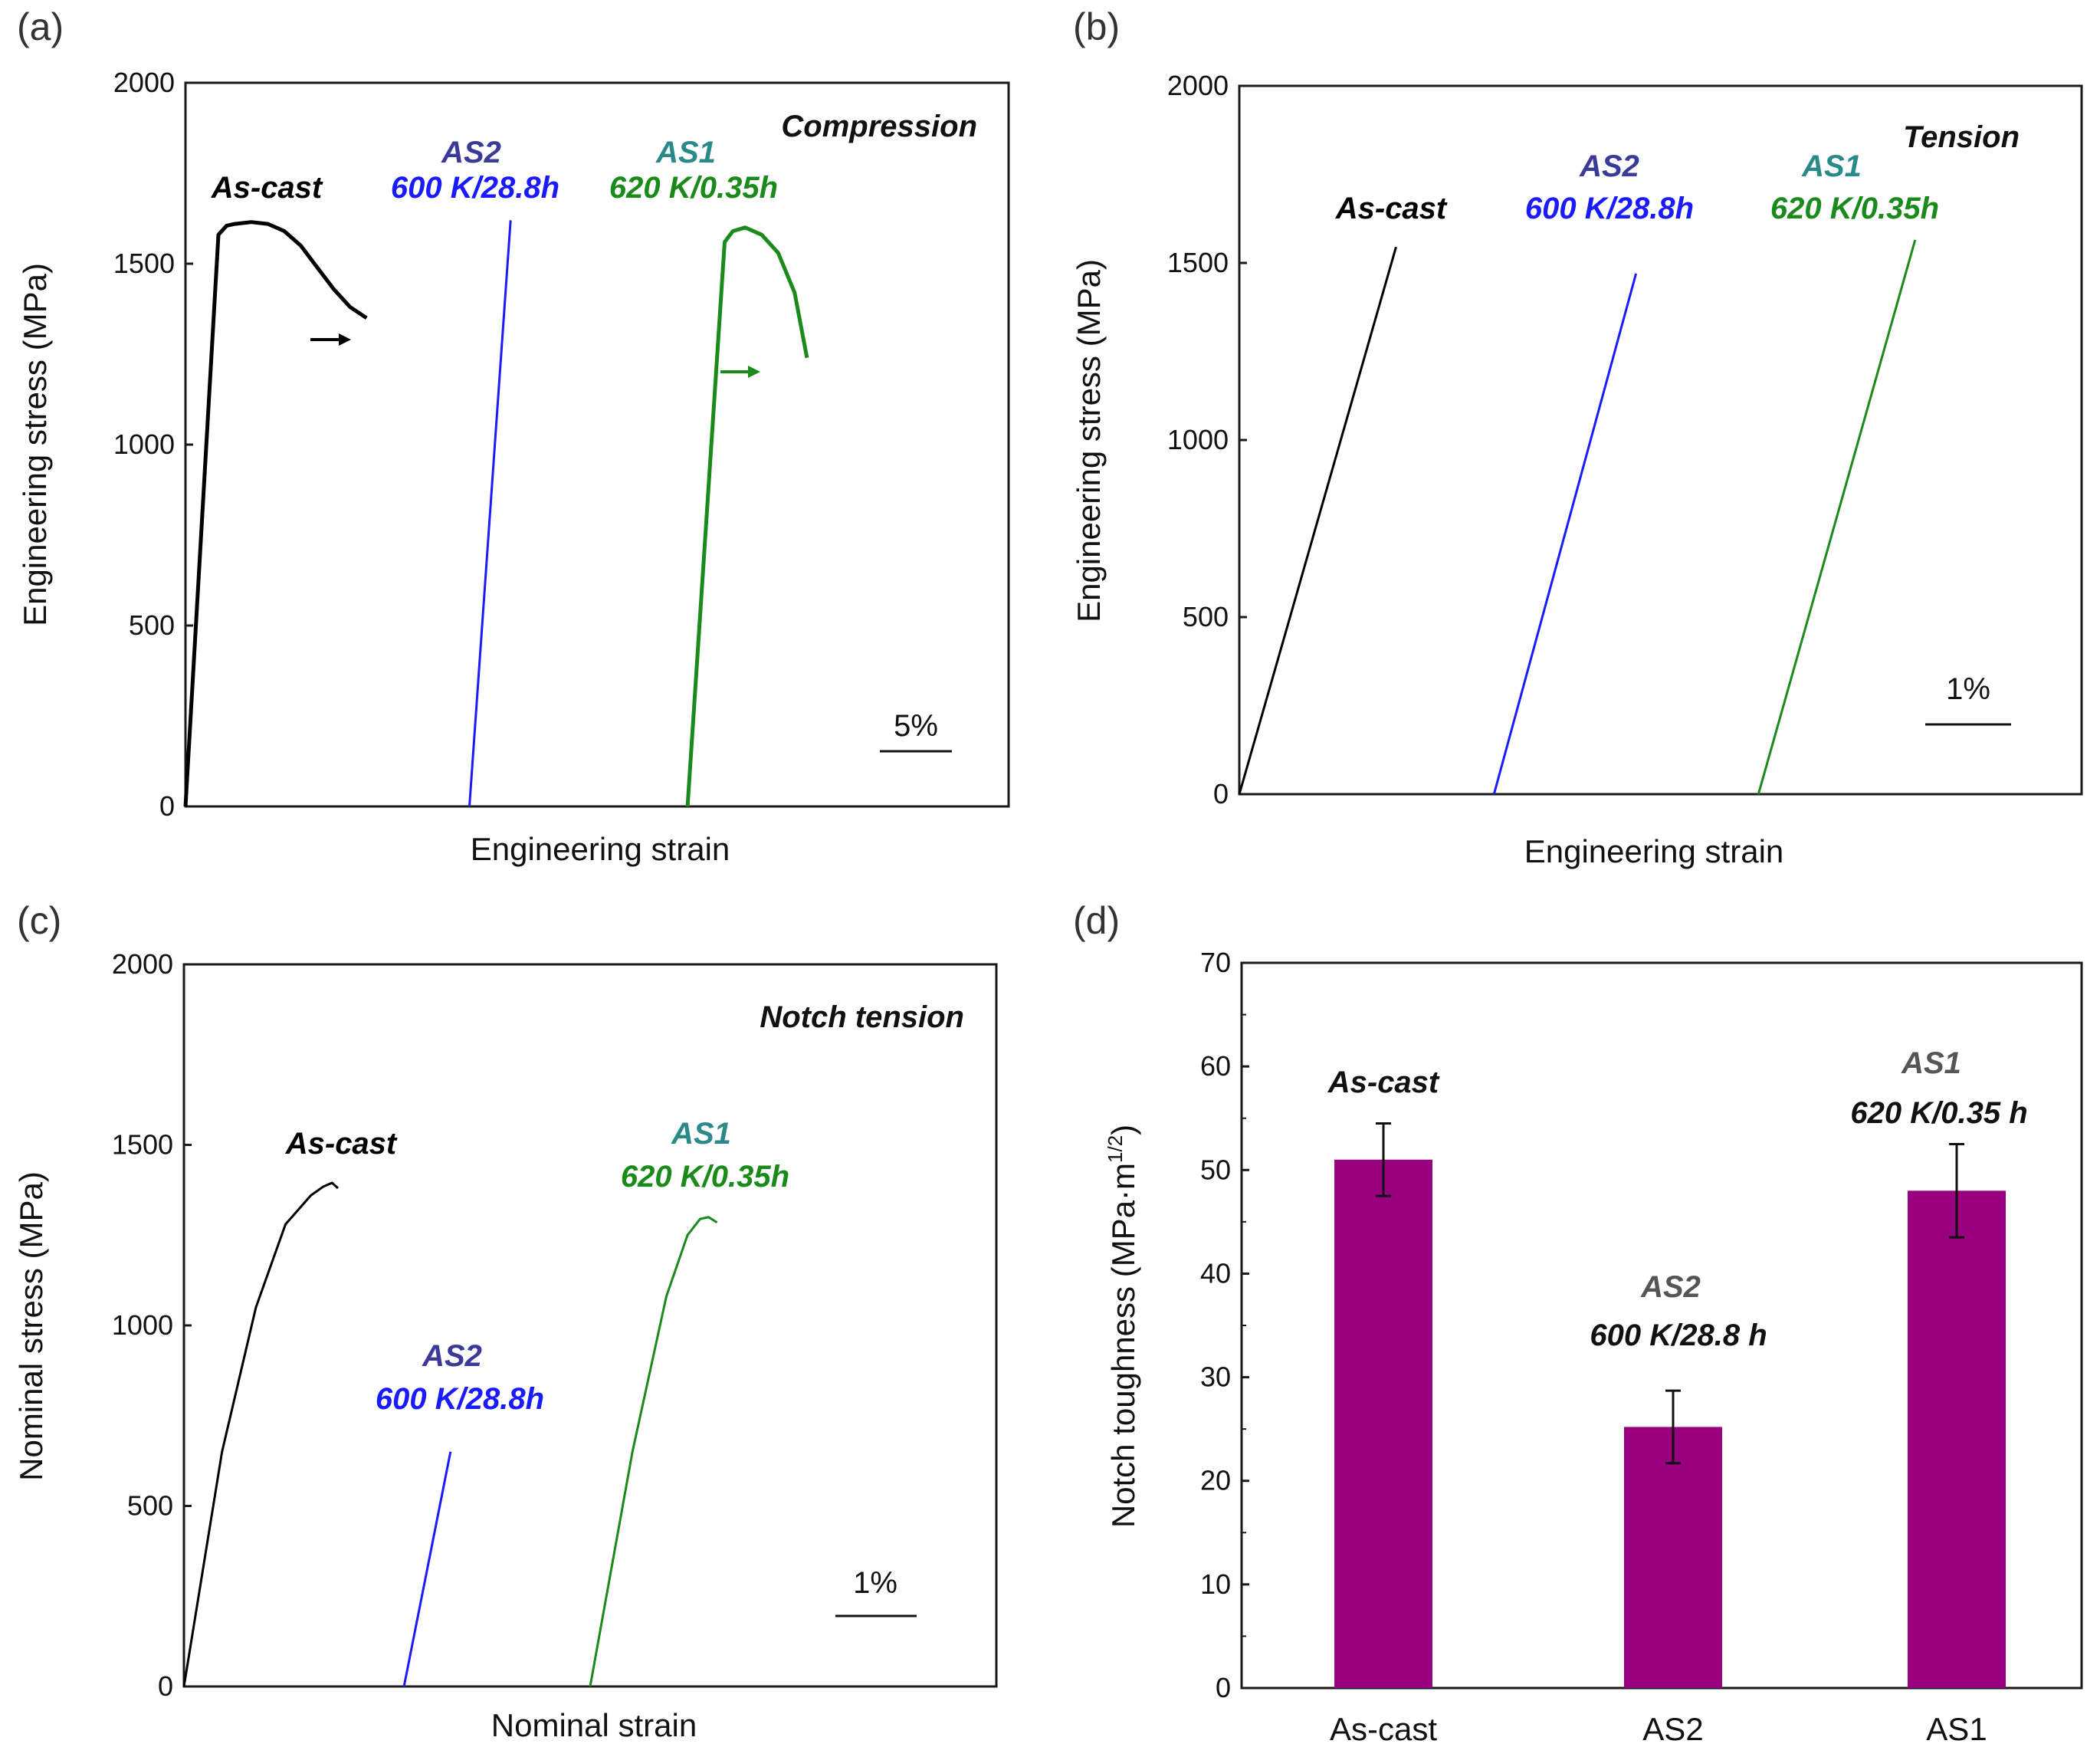  Describe the element at coordinates (40, 26) in the screenshot. I see `panel-label-a: (a)` at that location.